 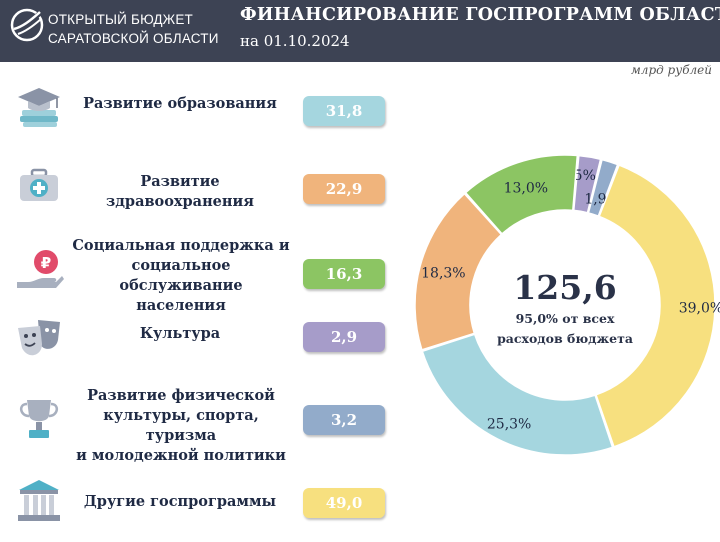 What do you see at coordinates (699, 308) in the screenshot?
I see `donut-slice-label-2: 39,0%` at bounding box center [699, 308].